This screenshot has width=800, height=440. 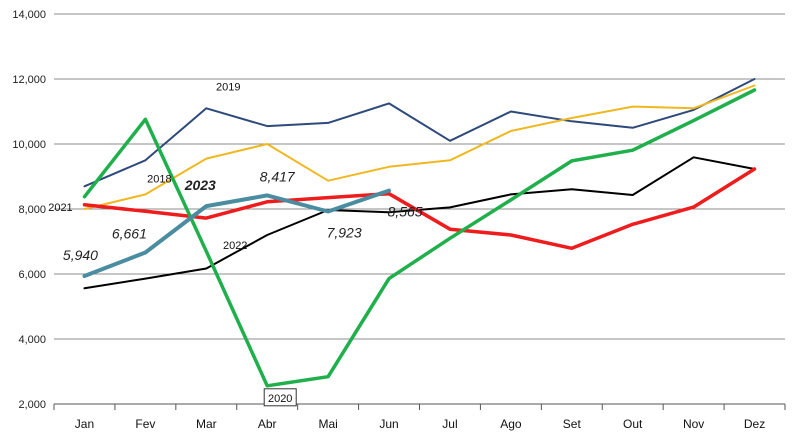 I want to click on x-tick-label: Ago, so click(x=511, y=424).